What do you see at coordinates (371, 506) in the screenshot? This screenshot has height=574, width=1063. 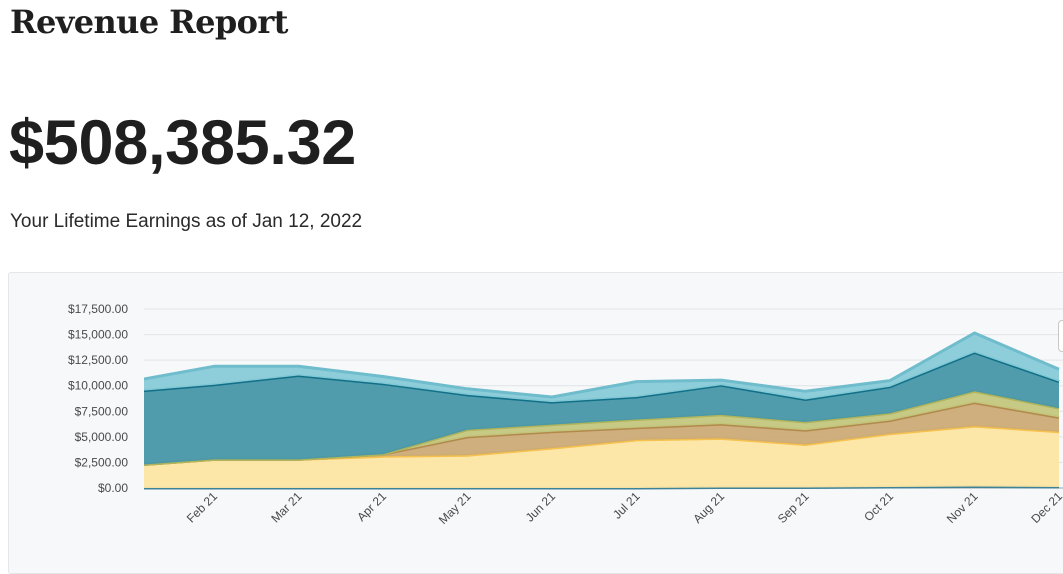 I see `x-tick-label: Apr 21` at bounding box center [371, 506].